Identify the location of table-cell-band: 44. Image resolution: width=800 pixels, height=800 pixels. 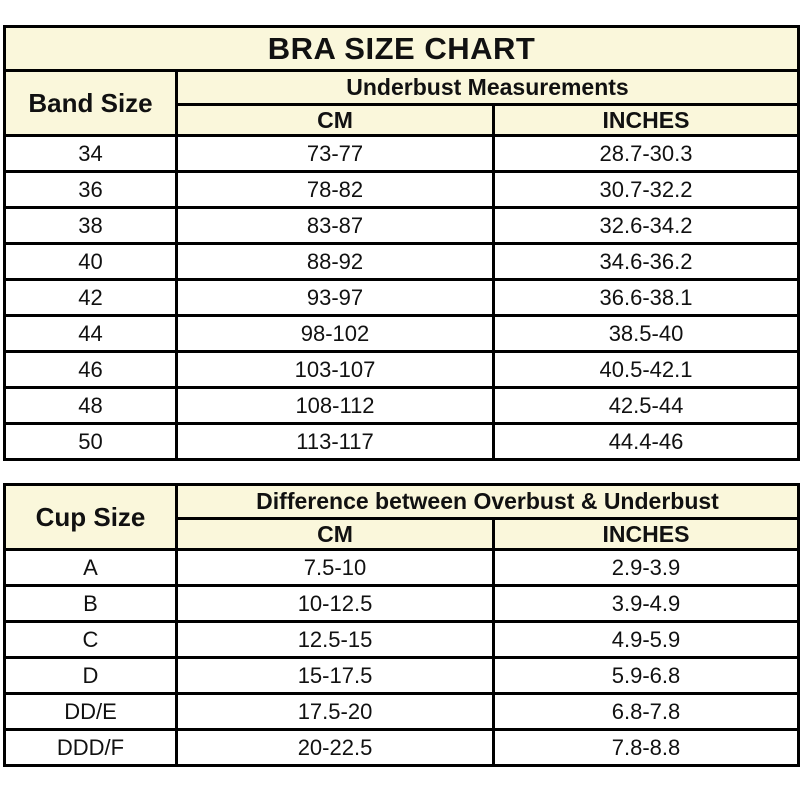
(90, 333).